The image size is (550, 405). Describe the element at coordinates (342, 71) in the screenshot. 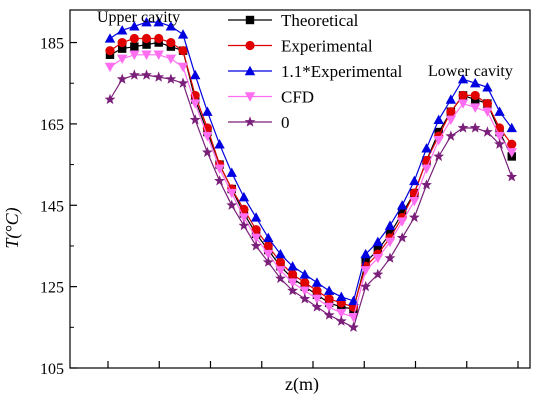

I see `legend-label: 1.1*Experimental` at that location.